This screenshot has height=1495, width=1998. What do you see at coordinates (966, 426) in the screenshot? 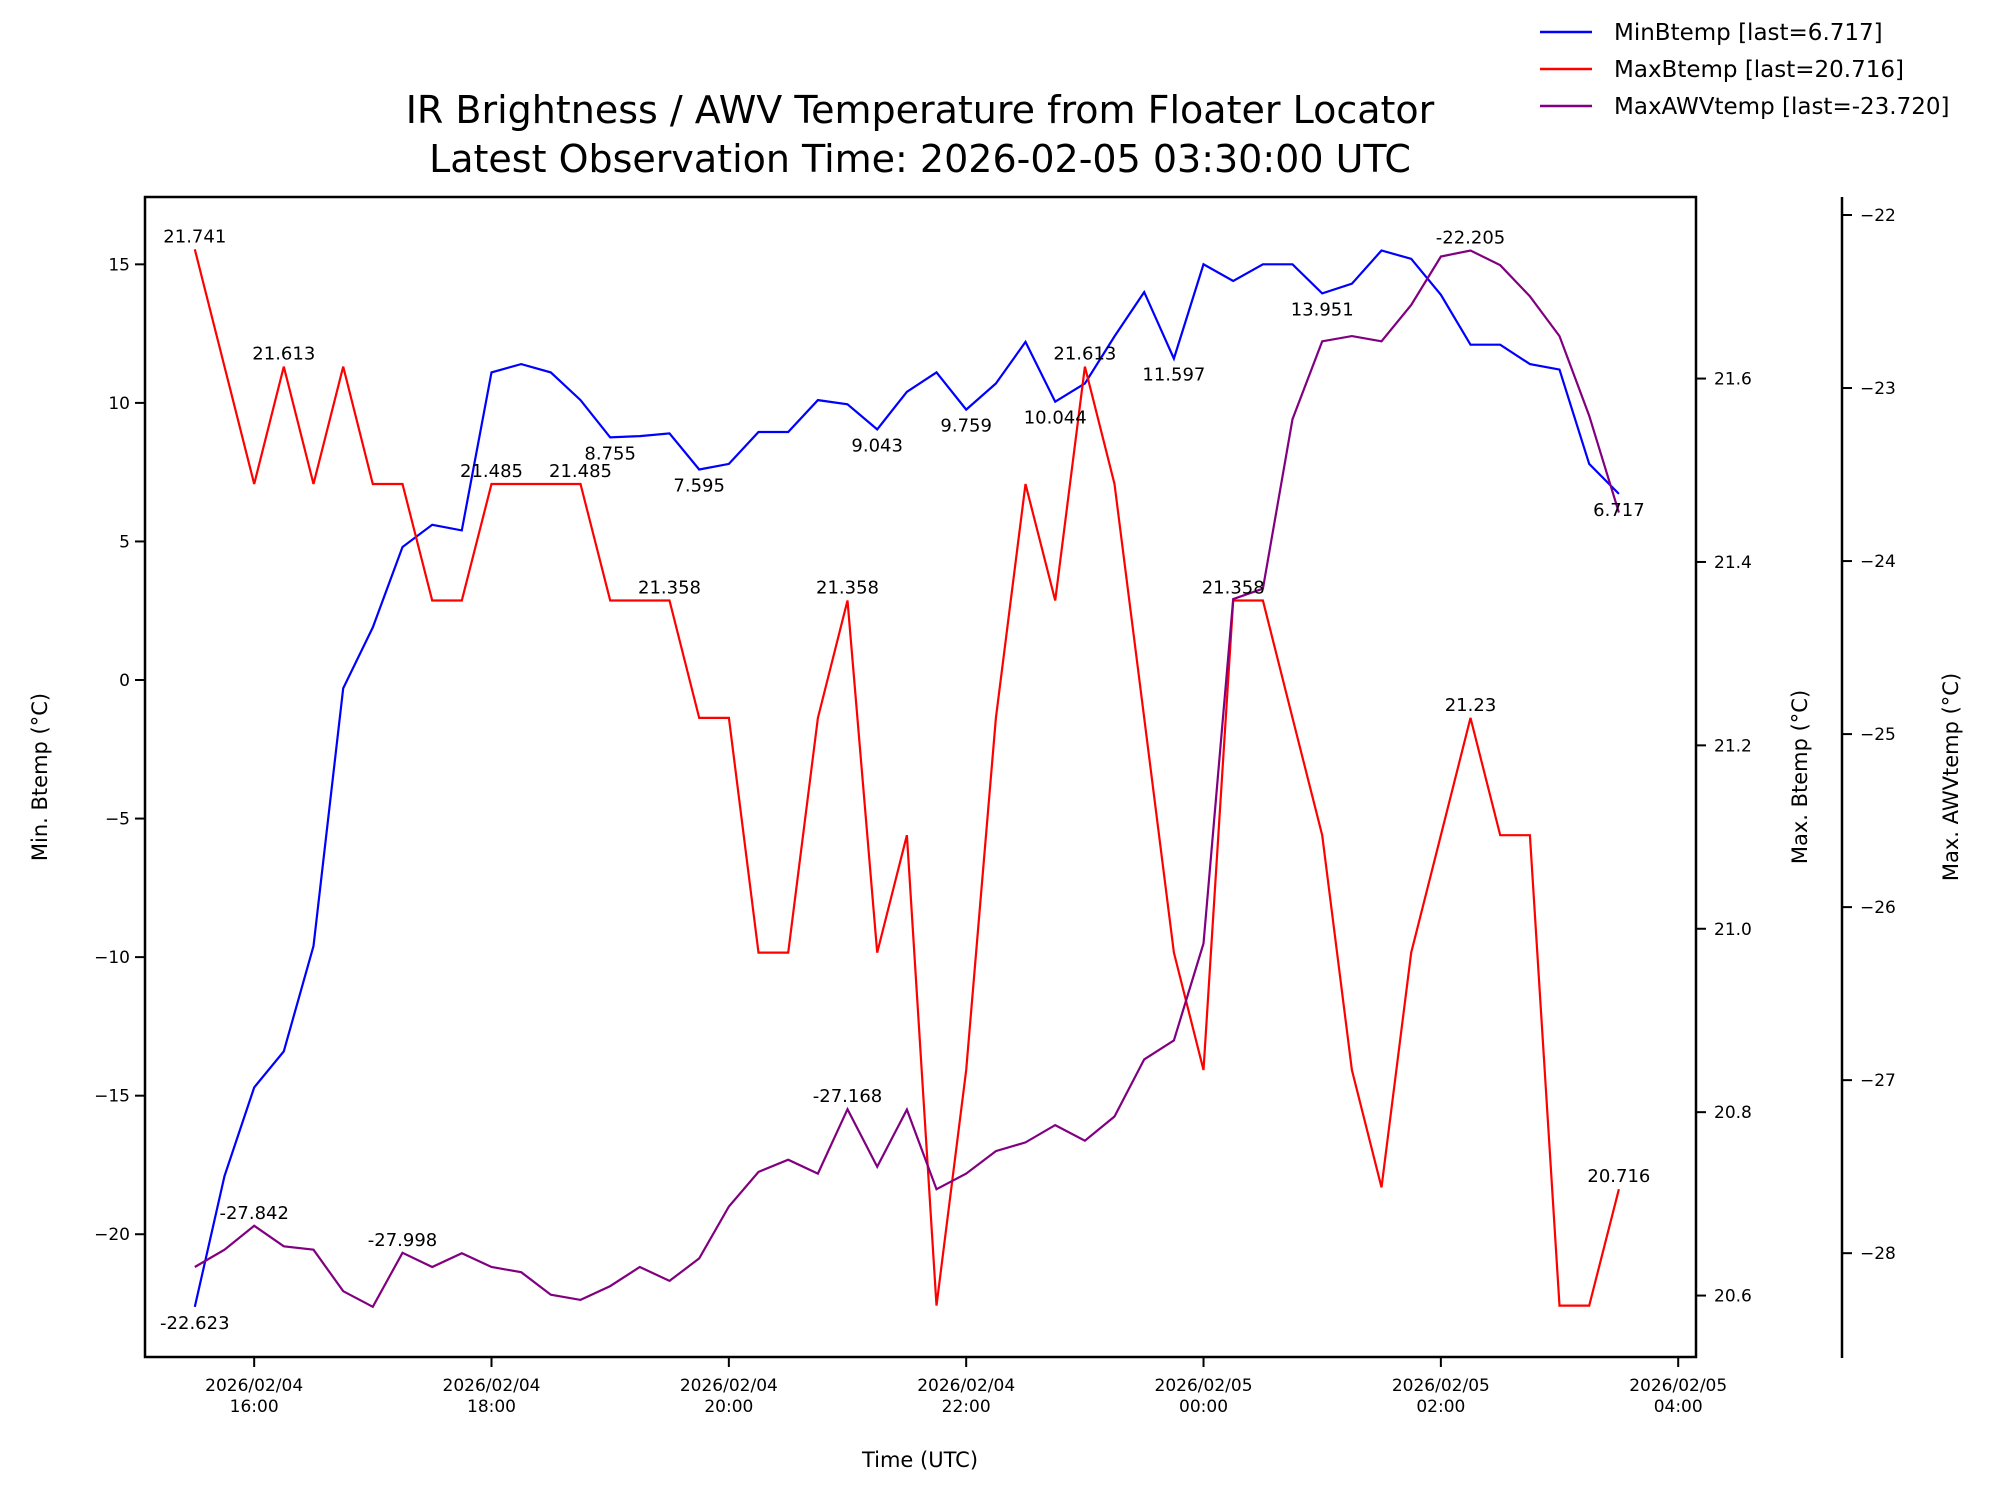
I see `data-label-minbtemp: 9.759` at bounding box center [966, 426].